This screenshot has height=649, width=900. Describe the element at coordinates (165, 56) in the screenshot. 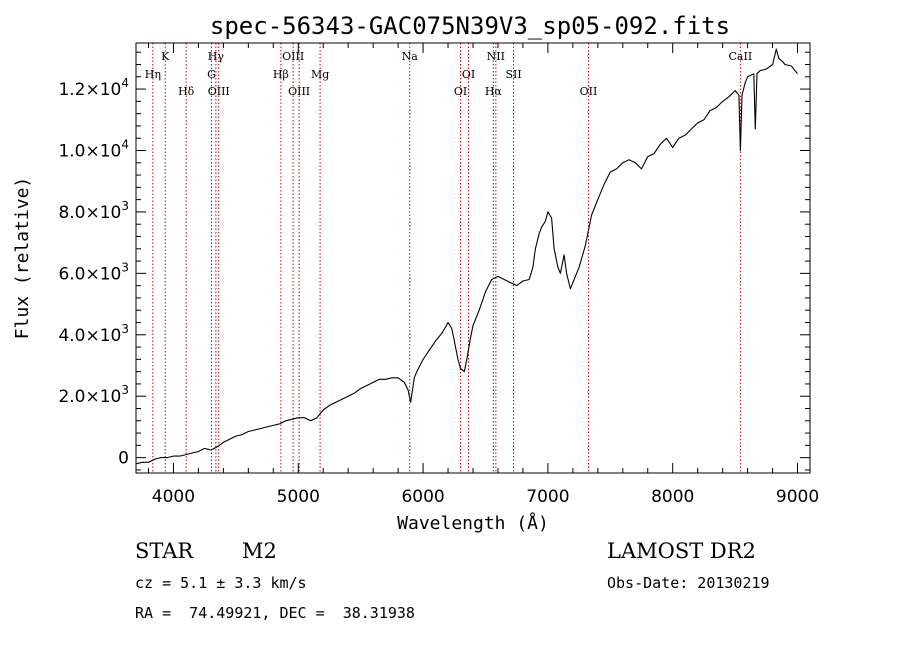

I see `spectral-line-label: K` at that location.